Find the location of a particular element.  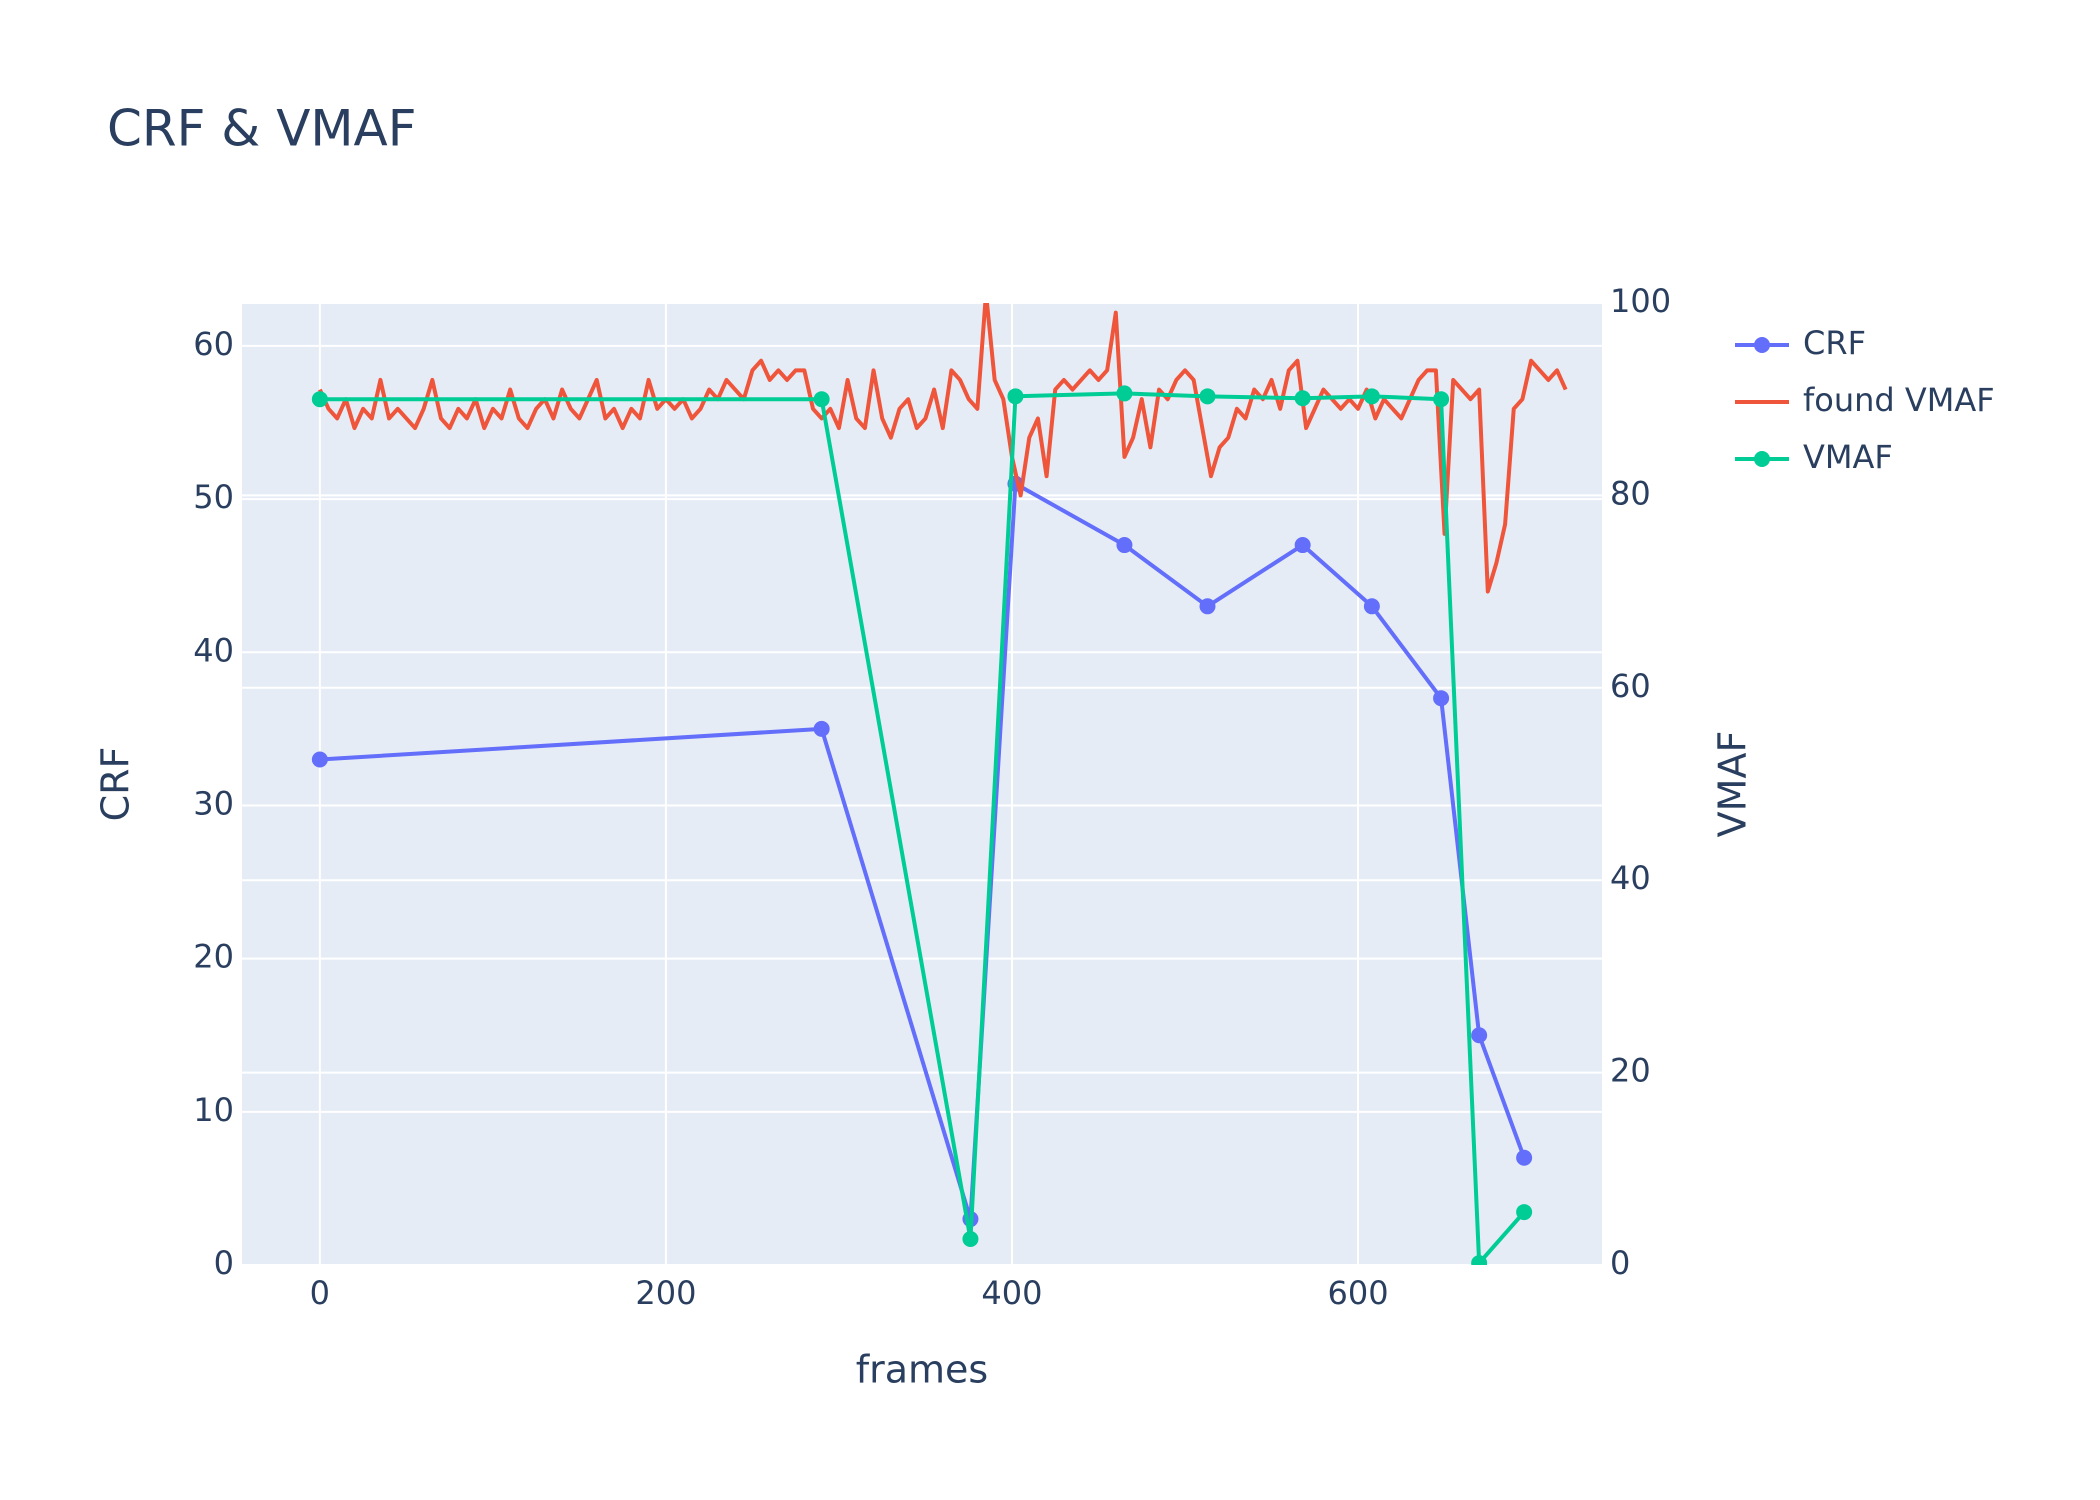

legend-label: VMAF is located at coordinates (1848, 457).